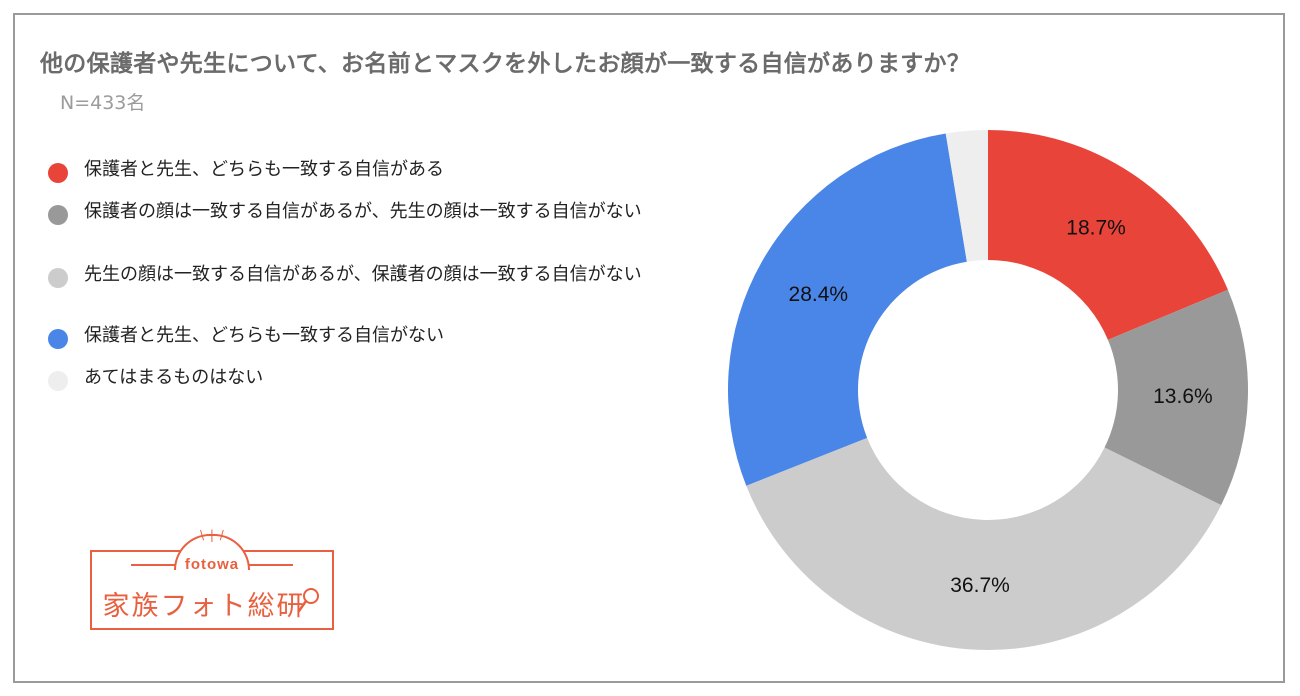  I want to click on sample-size: N=433名, so click(103, 103).